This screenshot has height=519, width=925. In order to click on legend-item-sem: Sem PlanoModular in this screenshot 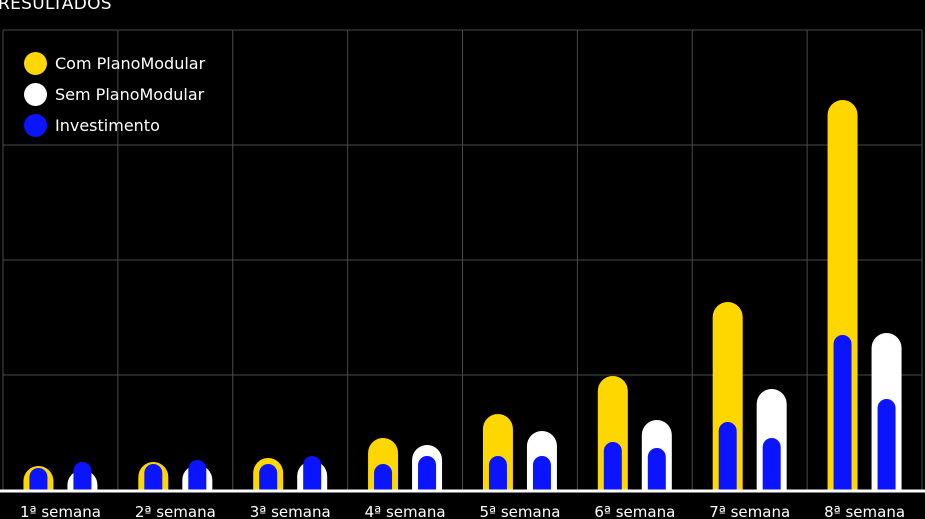, I will do `click(114, 94)`.